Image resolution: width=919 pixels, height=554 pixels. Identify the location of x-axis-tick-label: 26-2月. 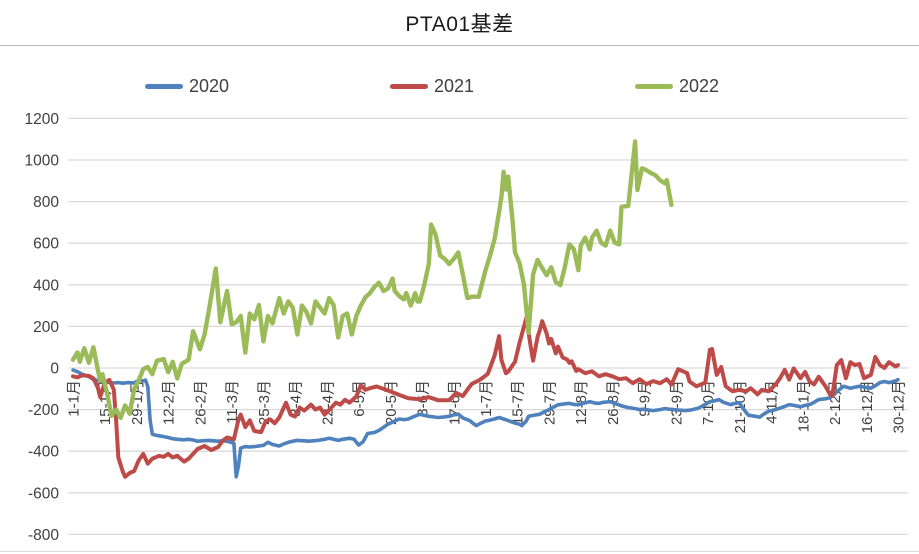
(200, 402).